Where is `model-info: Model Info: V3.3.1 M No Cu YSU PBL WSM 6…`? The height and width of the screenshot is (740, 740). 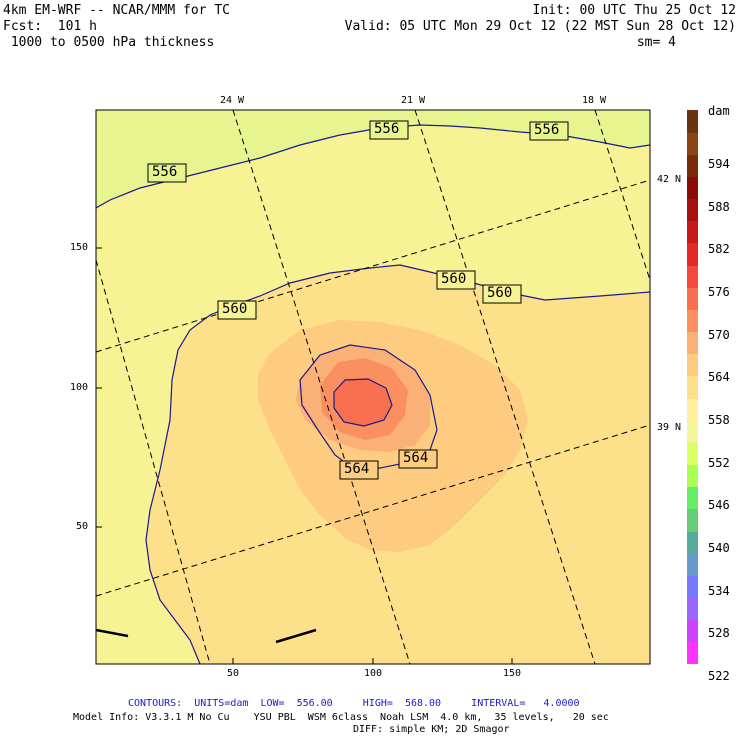 model-info: Model Info: V3.3.1 M No Cu YSU PBL WSM 6… is located at coordinates (341, 717).